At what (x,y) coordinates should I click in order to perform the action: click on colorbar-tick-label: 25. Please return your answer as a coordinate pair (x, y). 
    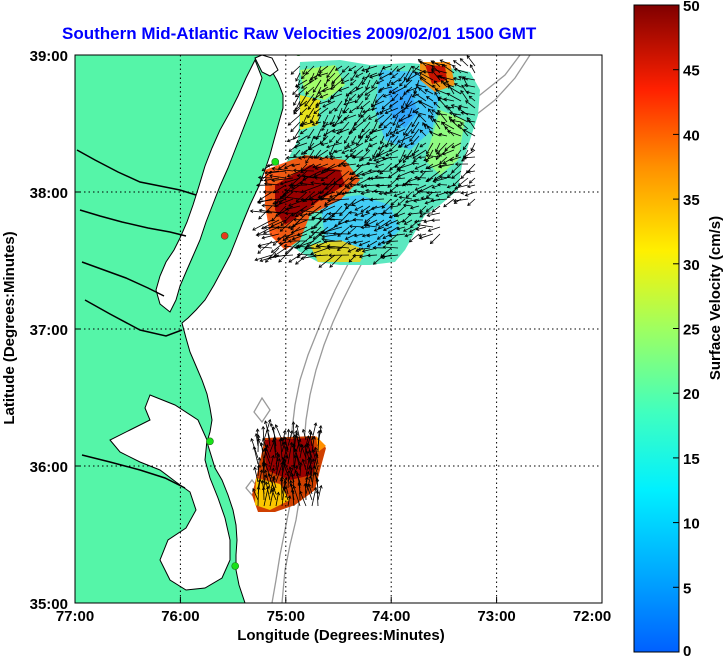
    Looking at the image, I should click on (691, 330).